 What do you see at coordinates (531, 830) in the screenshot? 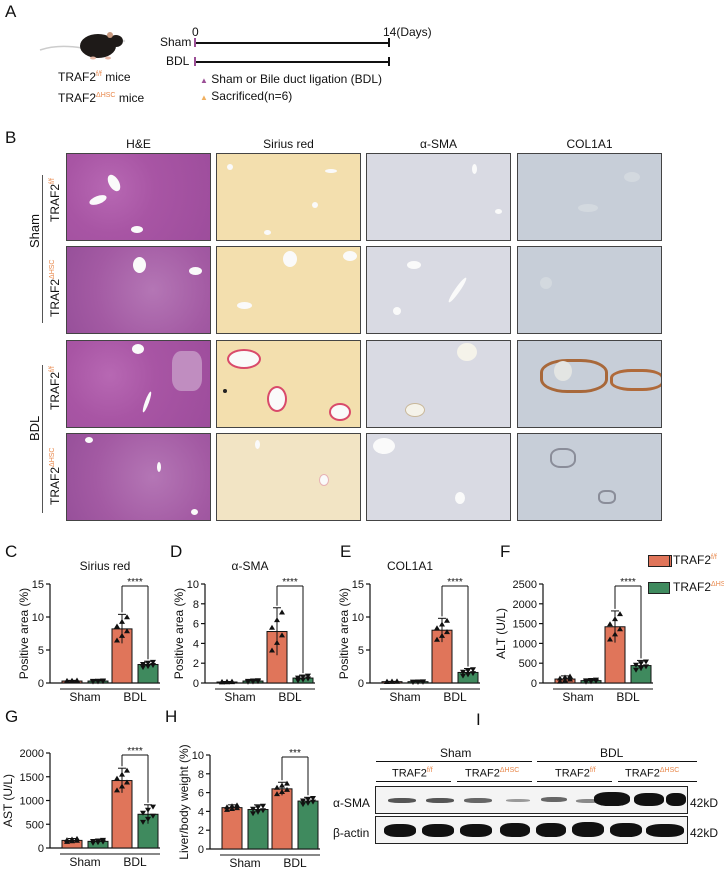
I see `blot-actin` at bounding box center [531, 830].